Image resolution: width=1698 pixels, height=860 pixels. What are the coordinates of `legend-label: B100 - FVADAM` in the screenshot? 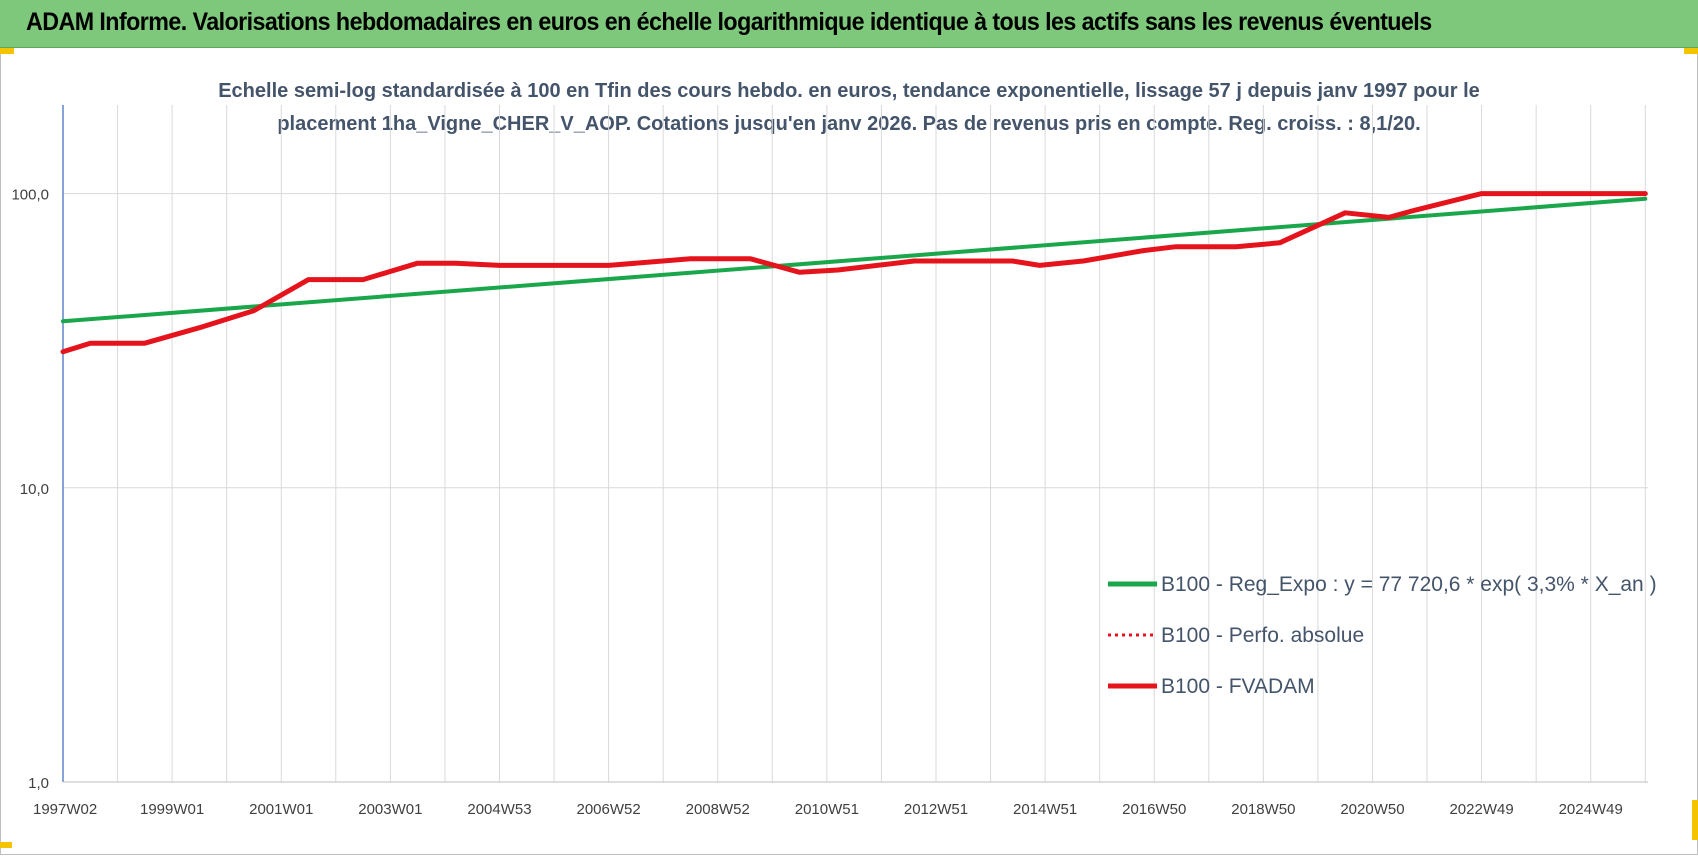 It's located at (1238, 686).